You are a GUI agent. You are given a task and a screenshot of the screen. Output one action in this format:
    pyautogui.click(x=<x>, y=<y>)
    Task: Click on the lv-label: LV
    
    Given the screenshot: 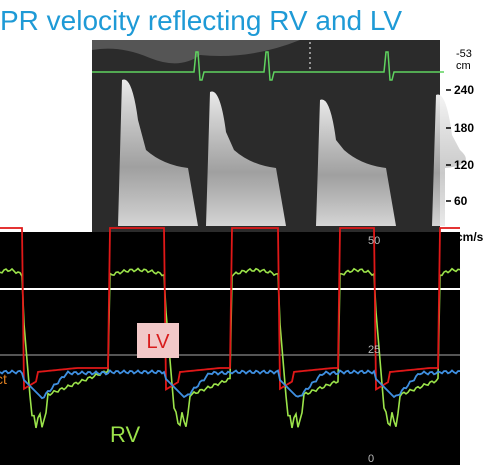 What is the action you would take?
    pyautogui.click(x=159, y=342)
    